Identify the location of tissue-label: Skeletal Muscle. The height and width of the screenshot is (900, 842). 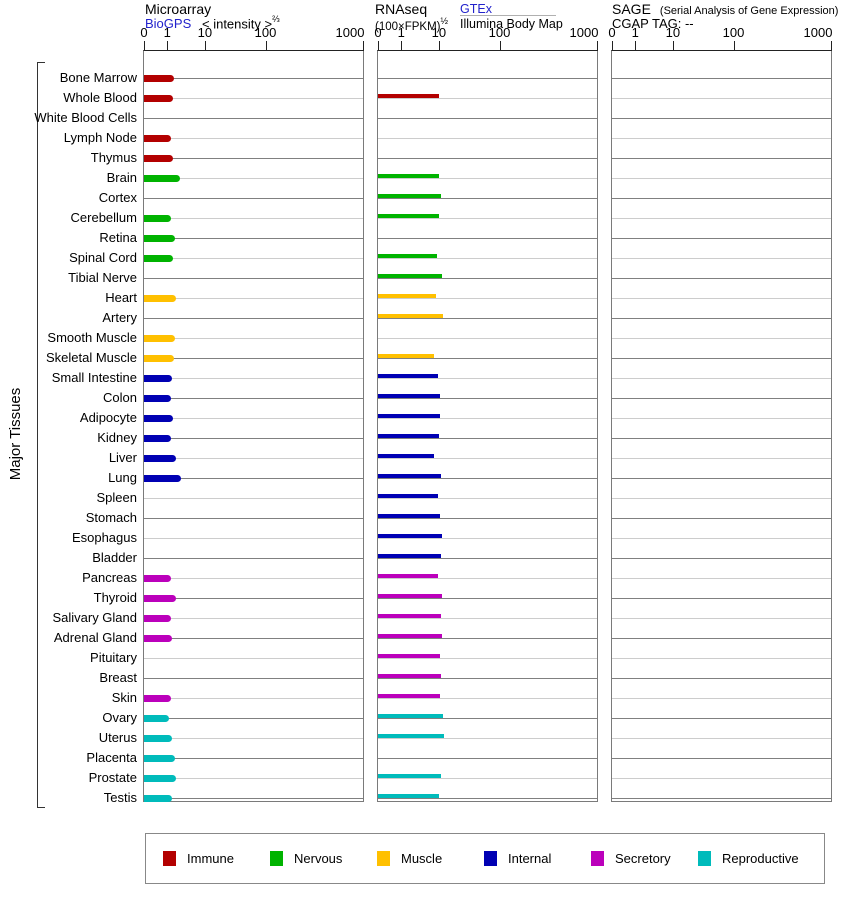
(91, 357).